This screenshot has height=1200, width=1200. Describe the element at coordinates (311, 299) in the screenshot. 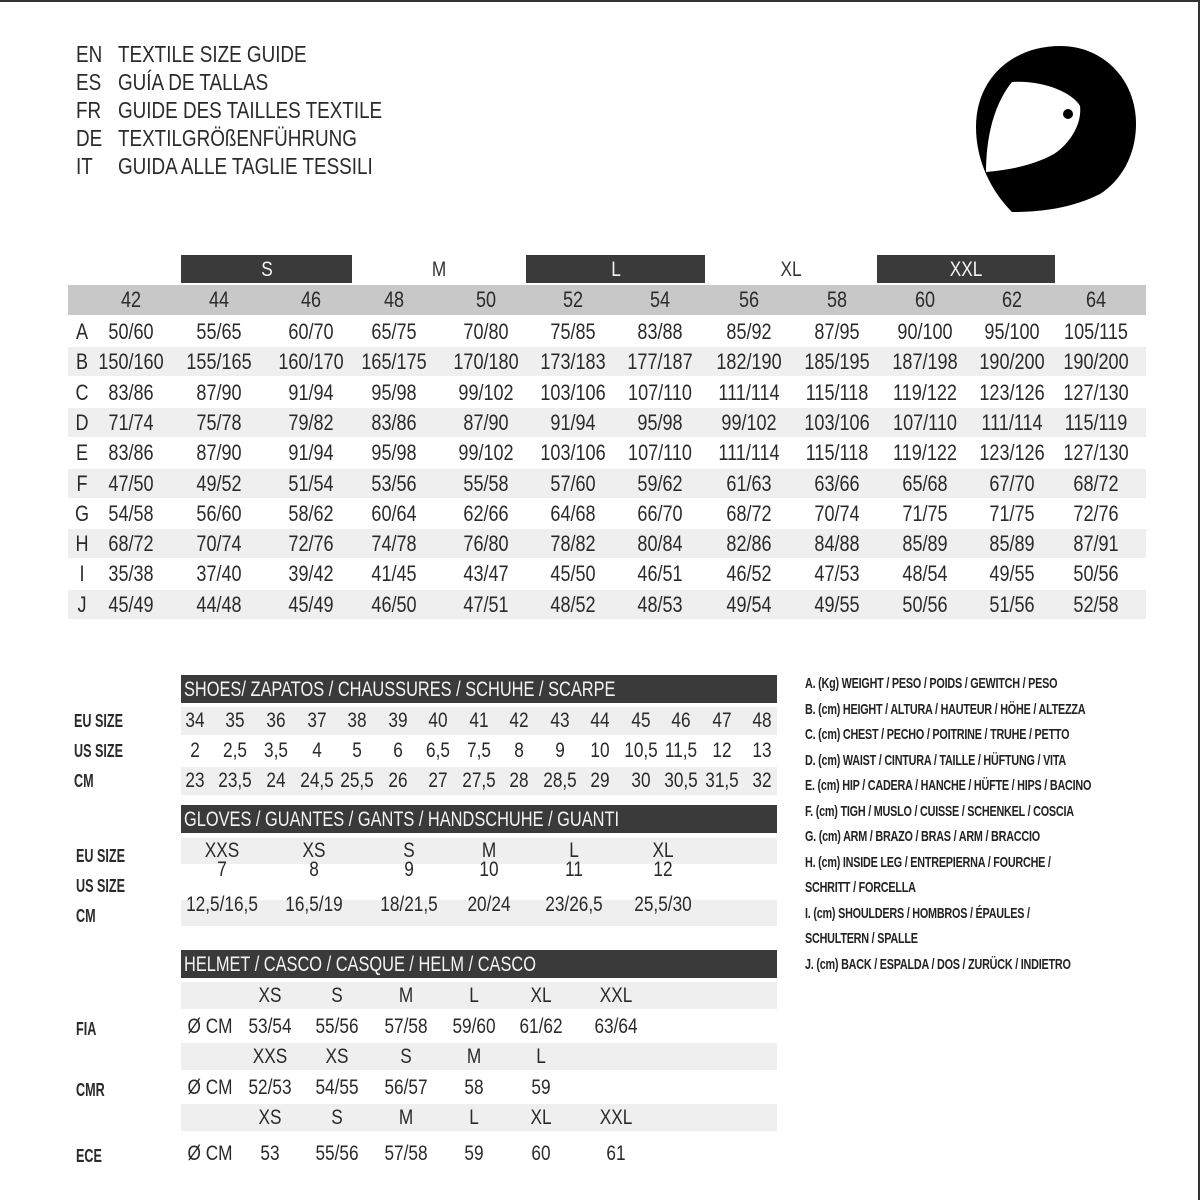

I see `column-header: 46` at that location.